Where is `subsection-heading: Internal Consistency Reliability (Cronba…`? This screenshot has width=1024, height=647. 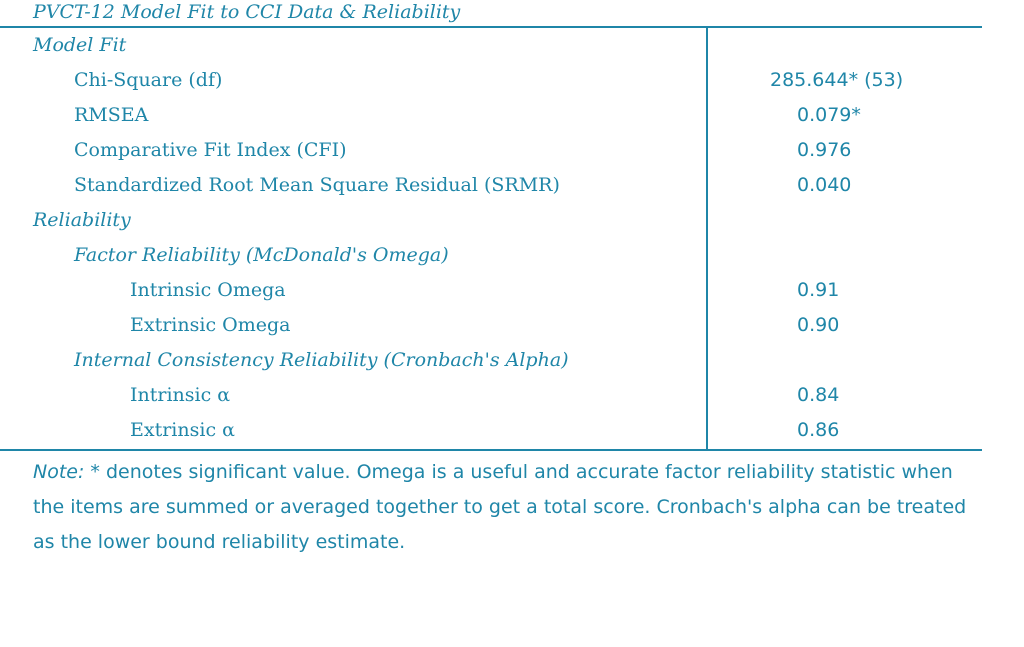 subsection-heading: Internal Consistency Reliability (Cronba… is located at coordinates (321, 360).